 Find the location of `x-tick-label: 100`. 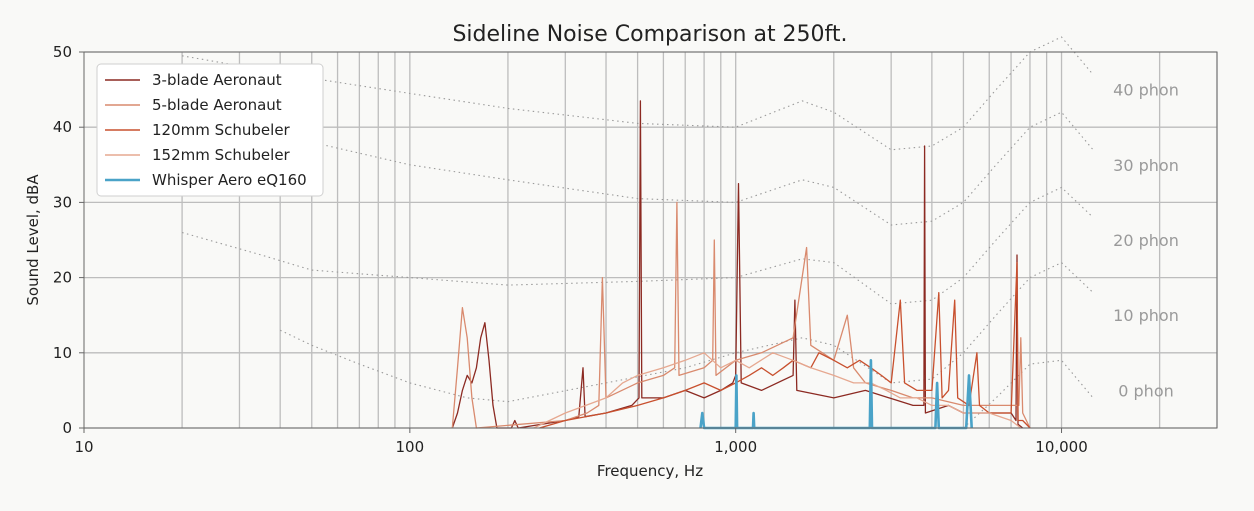

x-tick-label: 100 is located at coordinates (410, 447).